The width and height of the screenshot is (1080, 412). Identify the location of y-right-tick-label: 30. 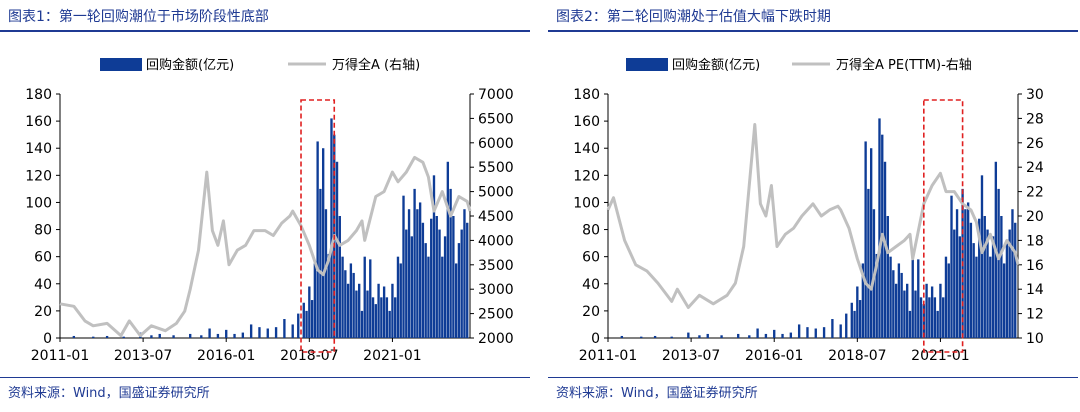
(1035, 95).